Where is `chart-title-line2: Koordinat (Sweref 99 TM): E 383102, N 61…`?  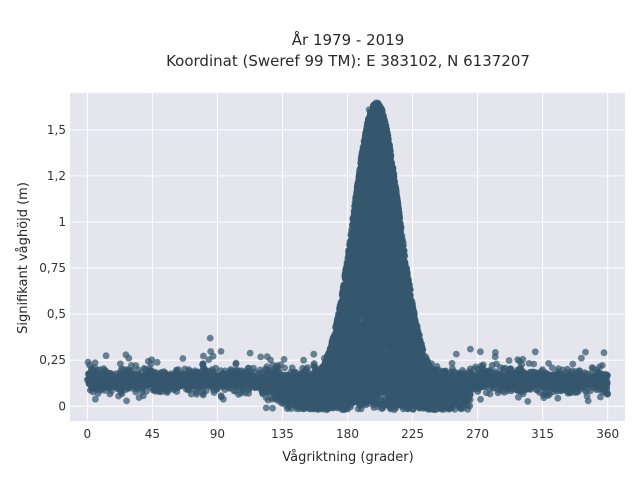
chart-title-line2: Koordinat (Sweref 99 TM): E 383102, N 61… is located at coordinates (348, 61).